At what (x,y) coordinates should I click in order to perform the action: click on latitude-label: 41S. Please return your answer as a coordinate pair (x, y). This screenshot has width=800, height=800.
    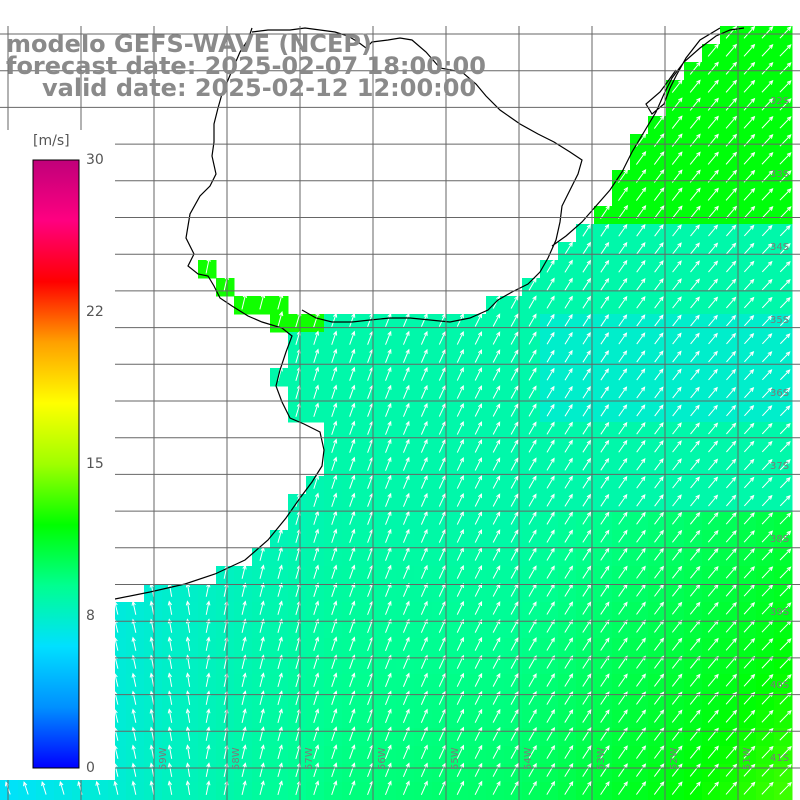
    Looking at the image, I should click on (779, 758).